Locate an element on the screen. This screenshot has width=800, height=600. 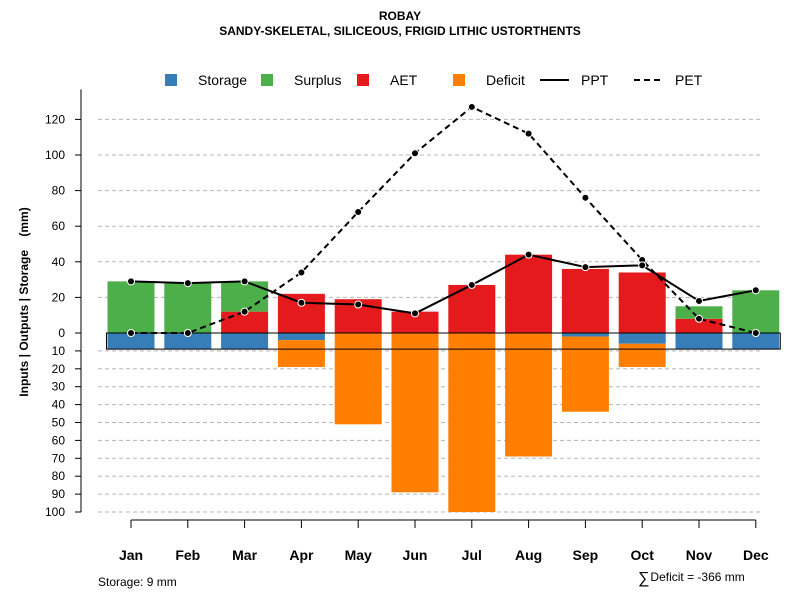
x-tick-label: Jan is located at coordinates (131, 555).